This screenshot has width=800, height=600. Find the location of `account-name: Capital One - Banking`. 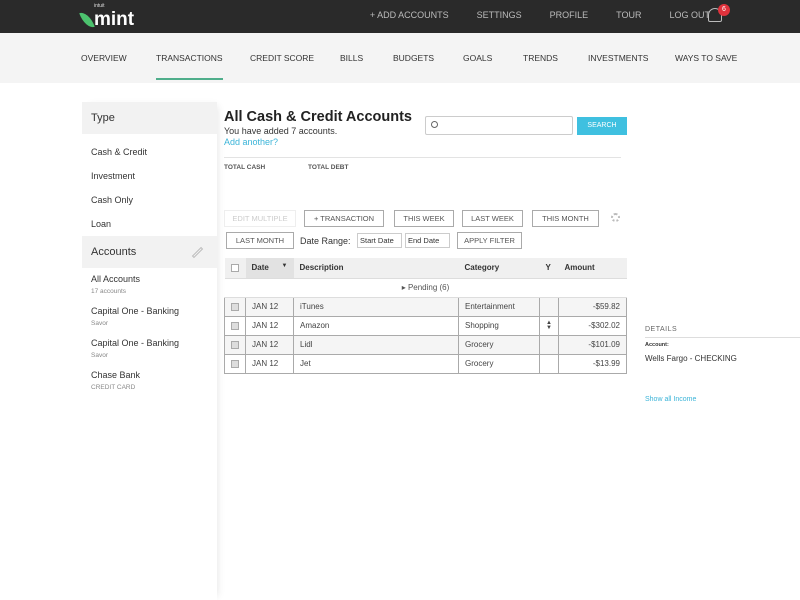

account-name: Capital One - Banking is located at coordinates (135, 311).